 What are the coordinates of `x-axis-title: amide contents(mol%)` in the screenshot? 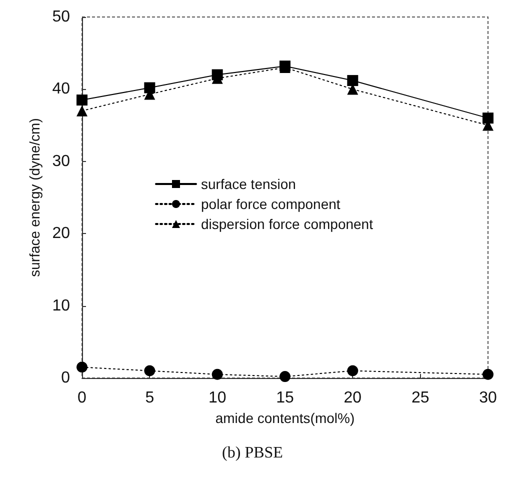 It's located at (285, 418).